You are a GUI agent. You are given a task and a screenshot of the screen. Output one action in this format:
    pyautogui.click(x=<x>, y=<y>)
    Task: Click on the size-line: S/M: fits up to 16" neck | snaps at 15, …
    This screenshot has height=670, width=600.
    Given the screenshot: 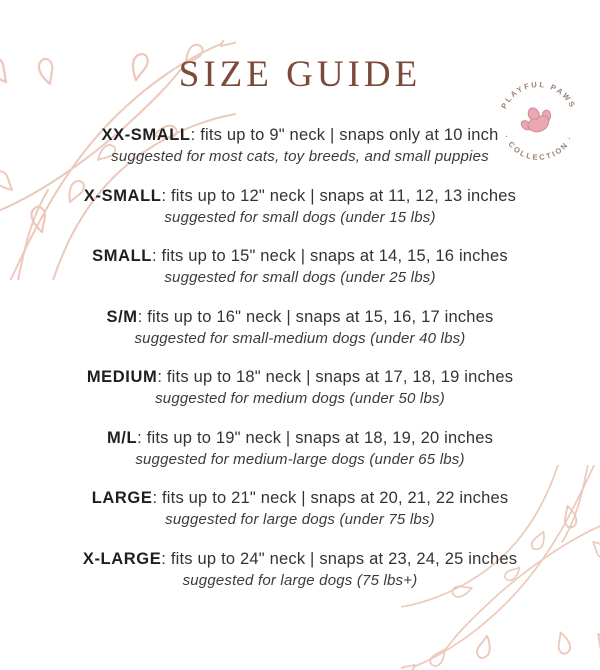 What is the action you would take?
    pyautogui.click(x=300, y=317)
    